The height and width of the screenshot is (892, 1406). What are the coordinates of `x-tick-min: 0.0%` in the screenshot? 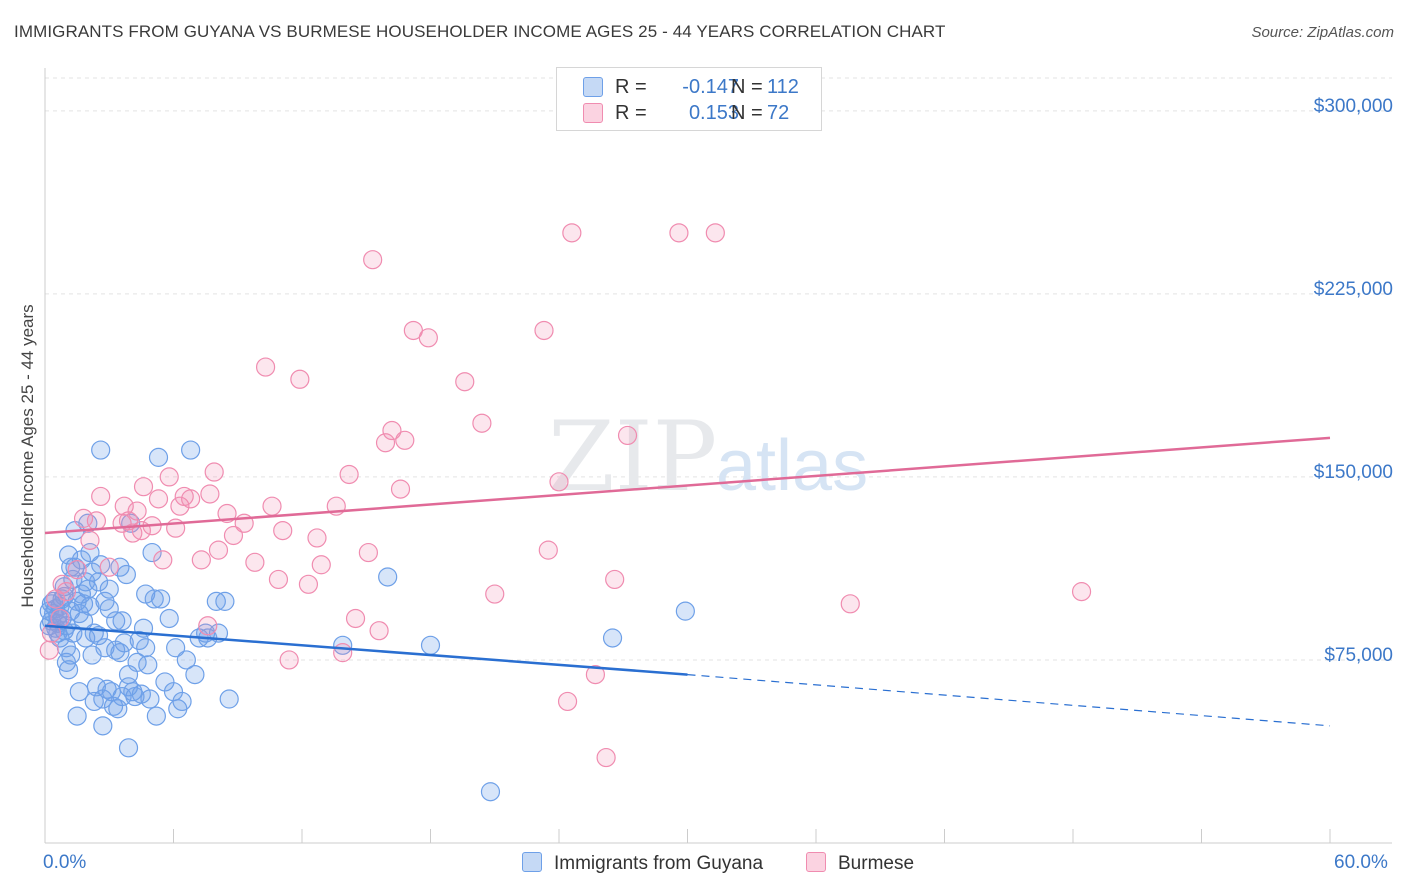 It's located at (65, 862).